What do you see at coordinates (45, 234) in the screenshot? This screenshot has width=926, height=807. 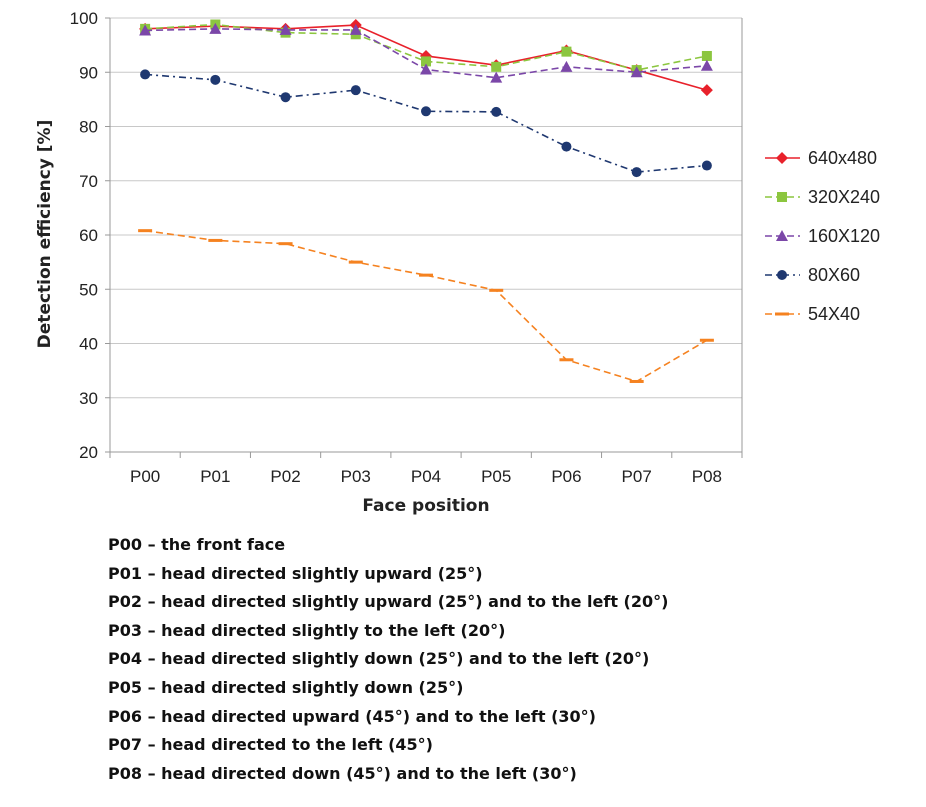 I see `y-axis-title: Detection efficiency [%]` at bounding box center [45, 234].